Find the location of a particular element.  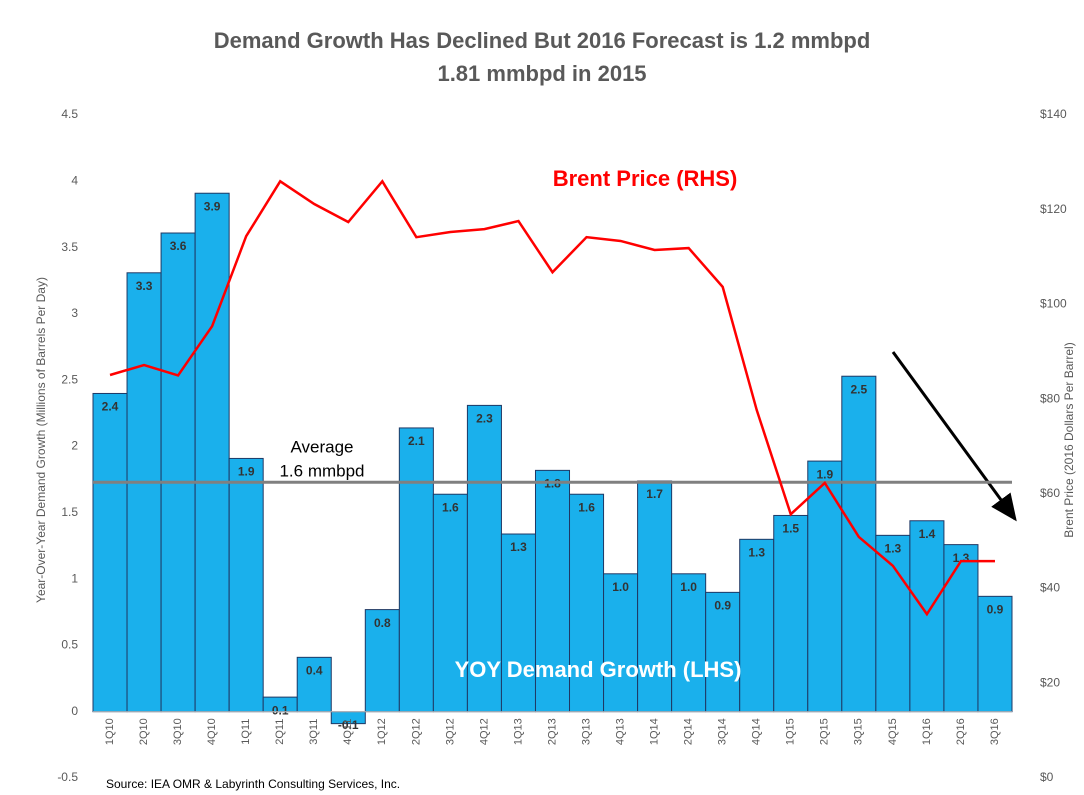

x-tick-label: 2Q11 is located at coordinates (280, 732).